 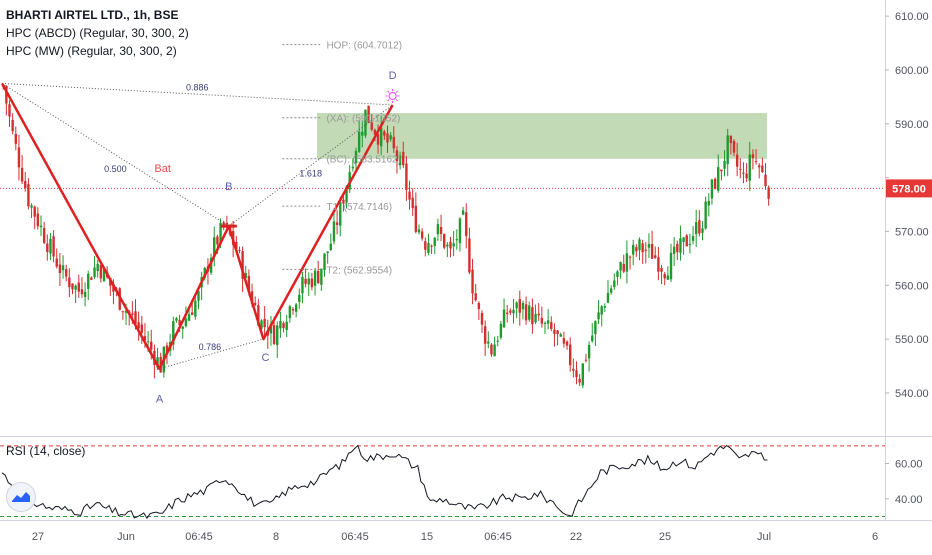 What do you see at coordinates (912, 125) in the screenshot?
I see `y-tick-label: 590.00` at bounding box center [912, 125].